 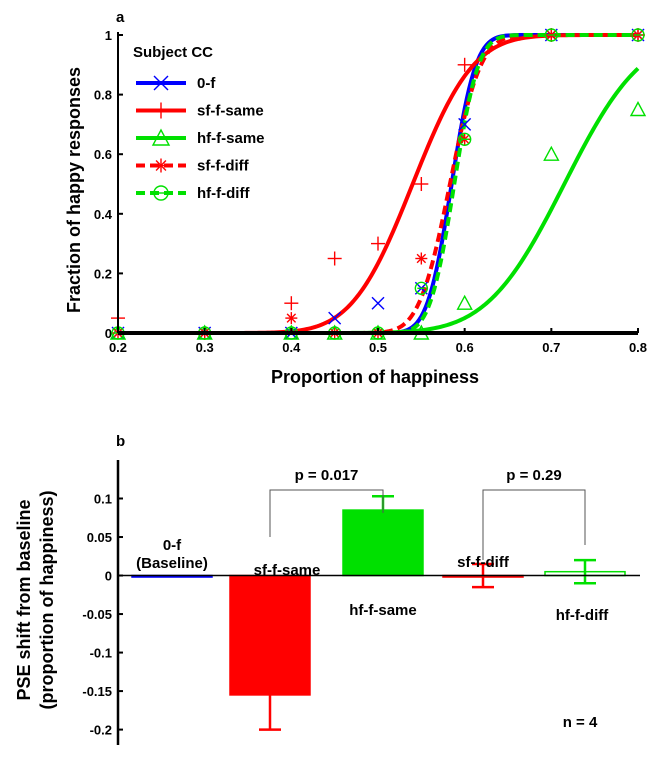 What do you see at coordinates (118, 347) in the screenshot?
I see `x-tick-label: 0.2` at bounding box center [118, 347].